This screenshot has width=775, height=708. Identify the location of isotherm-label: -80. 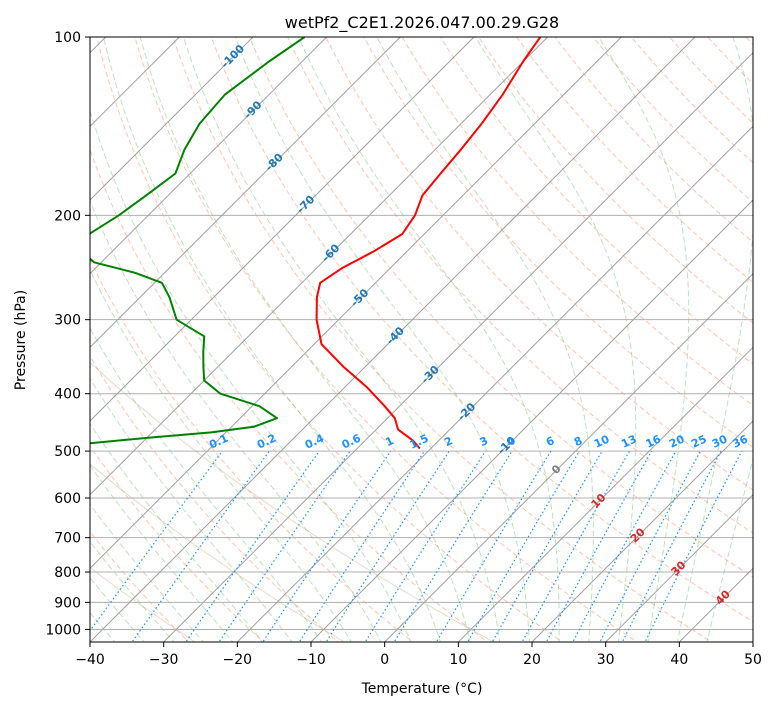
(274, 161).